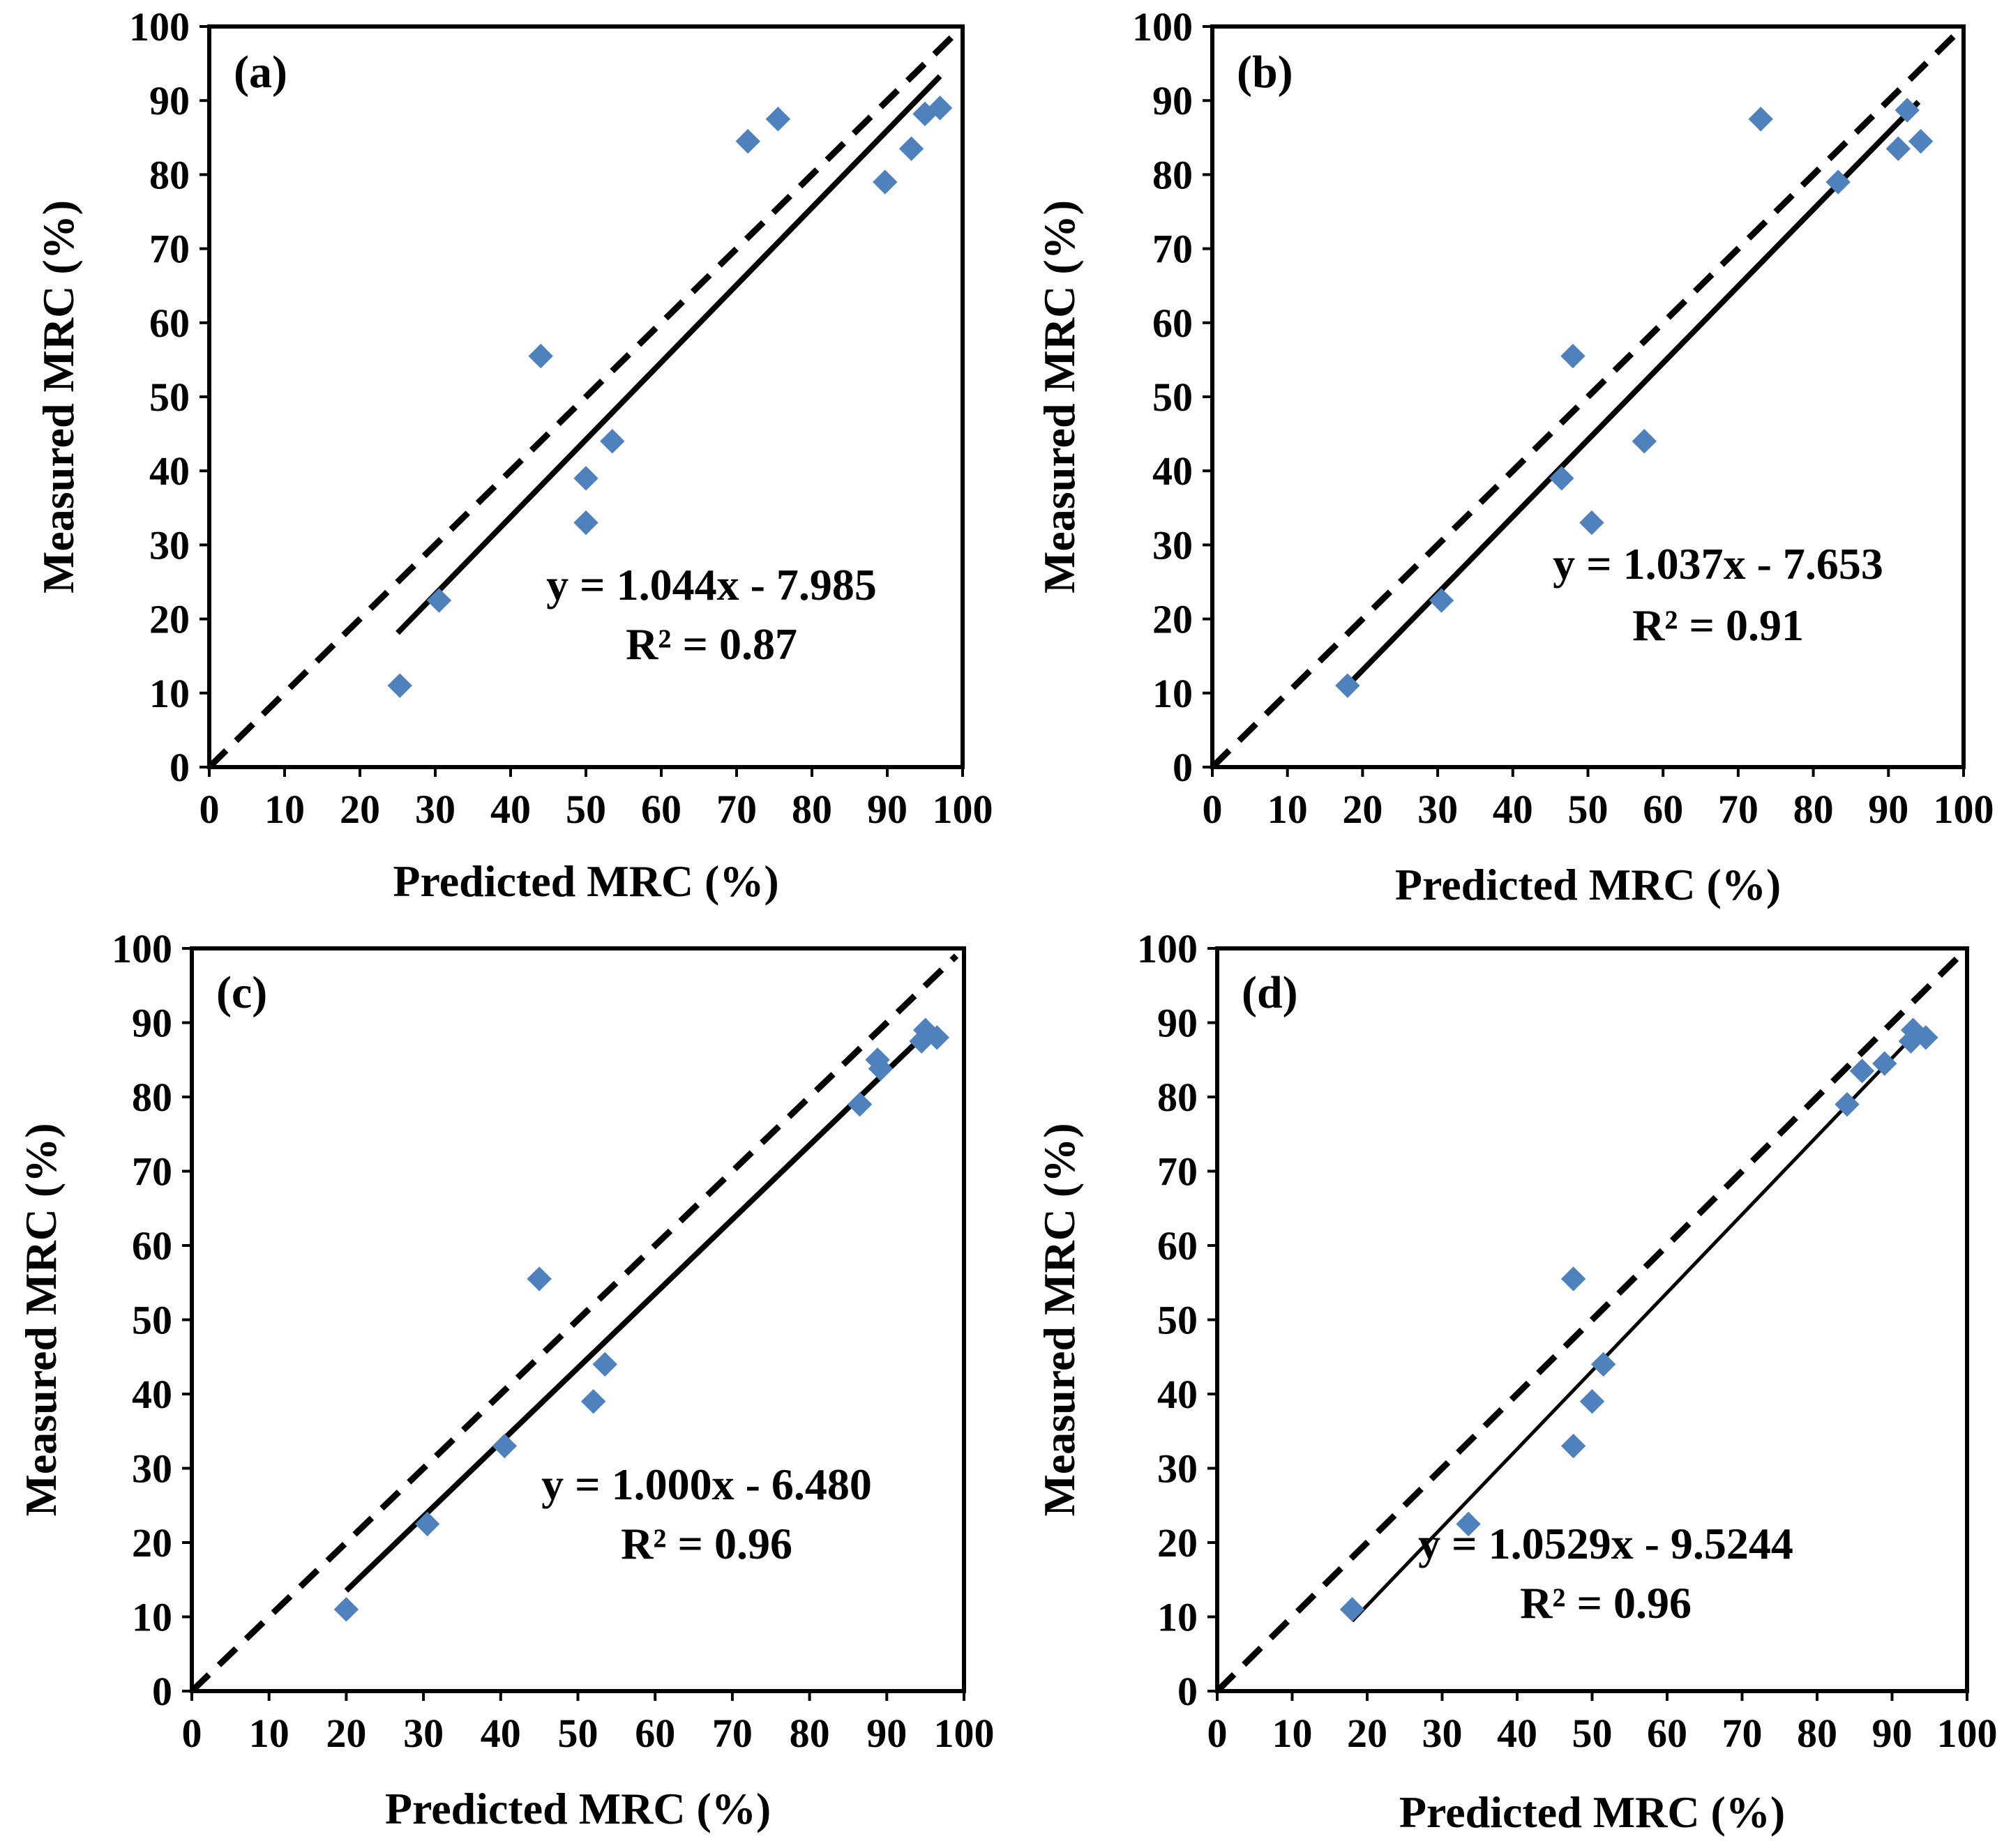 The width and height of the screenshot is (2011, 1848). What do you see at coordinates (810, 1733) in the screenshot?
I see `x-tick-label: 80` at bounding box center [810, 1733].